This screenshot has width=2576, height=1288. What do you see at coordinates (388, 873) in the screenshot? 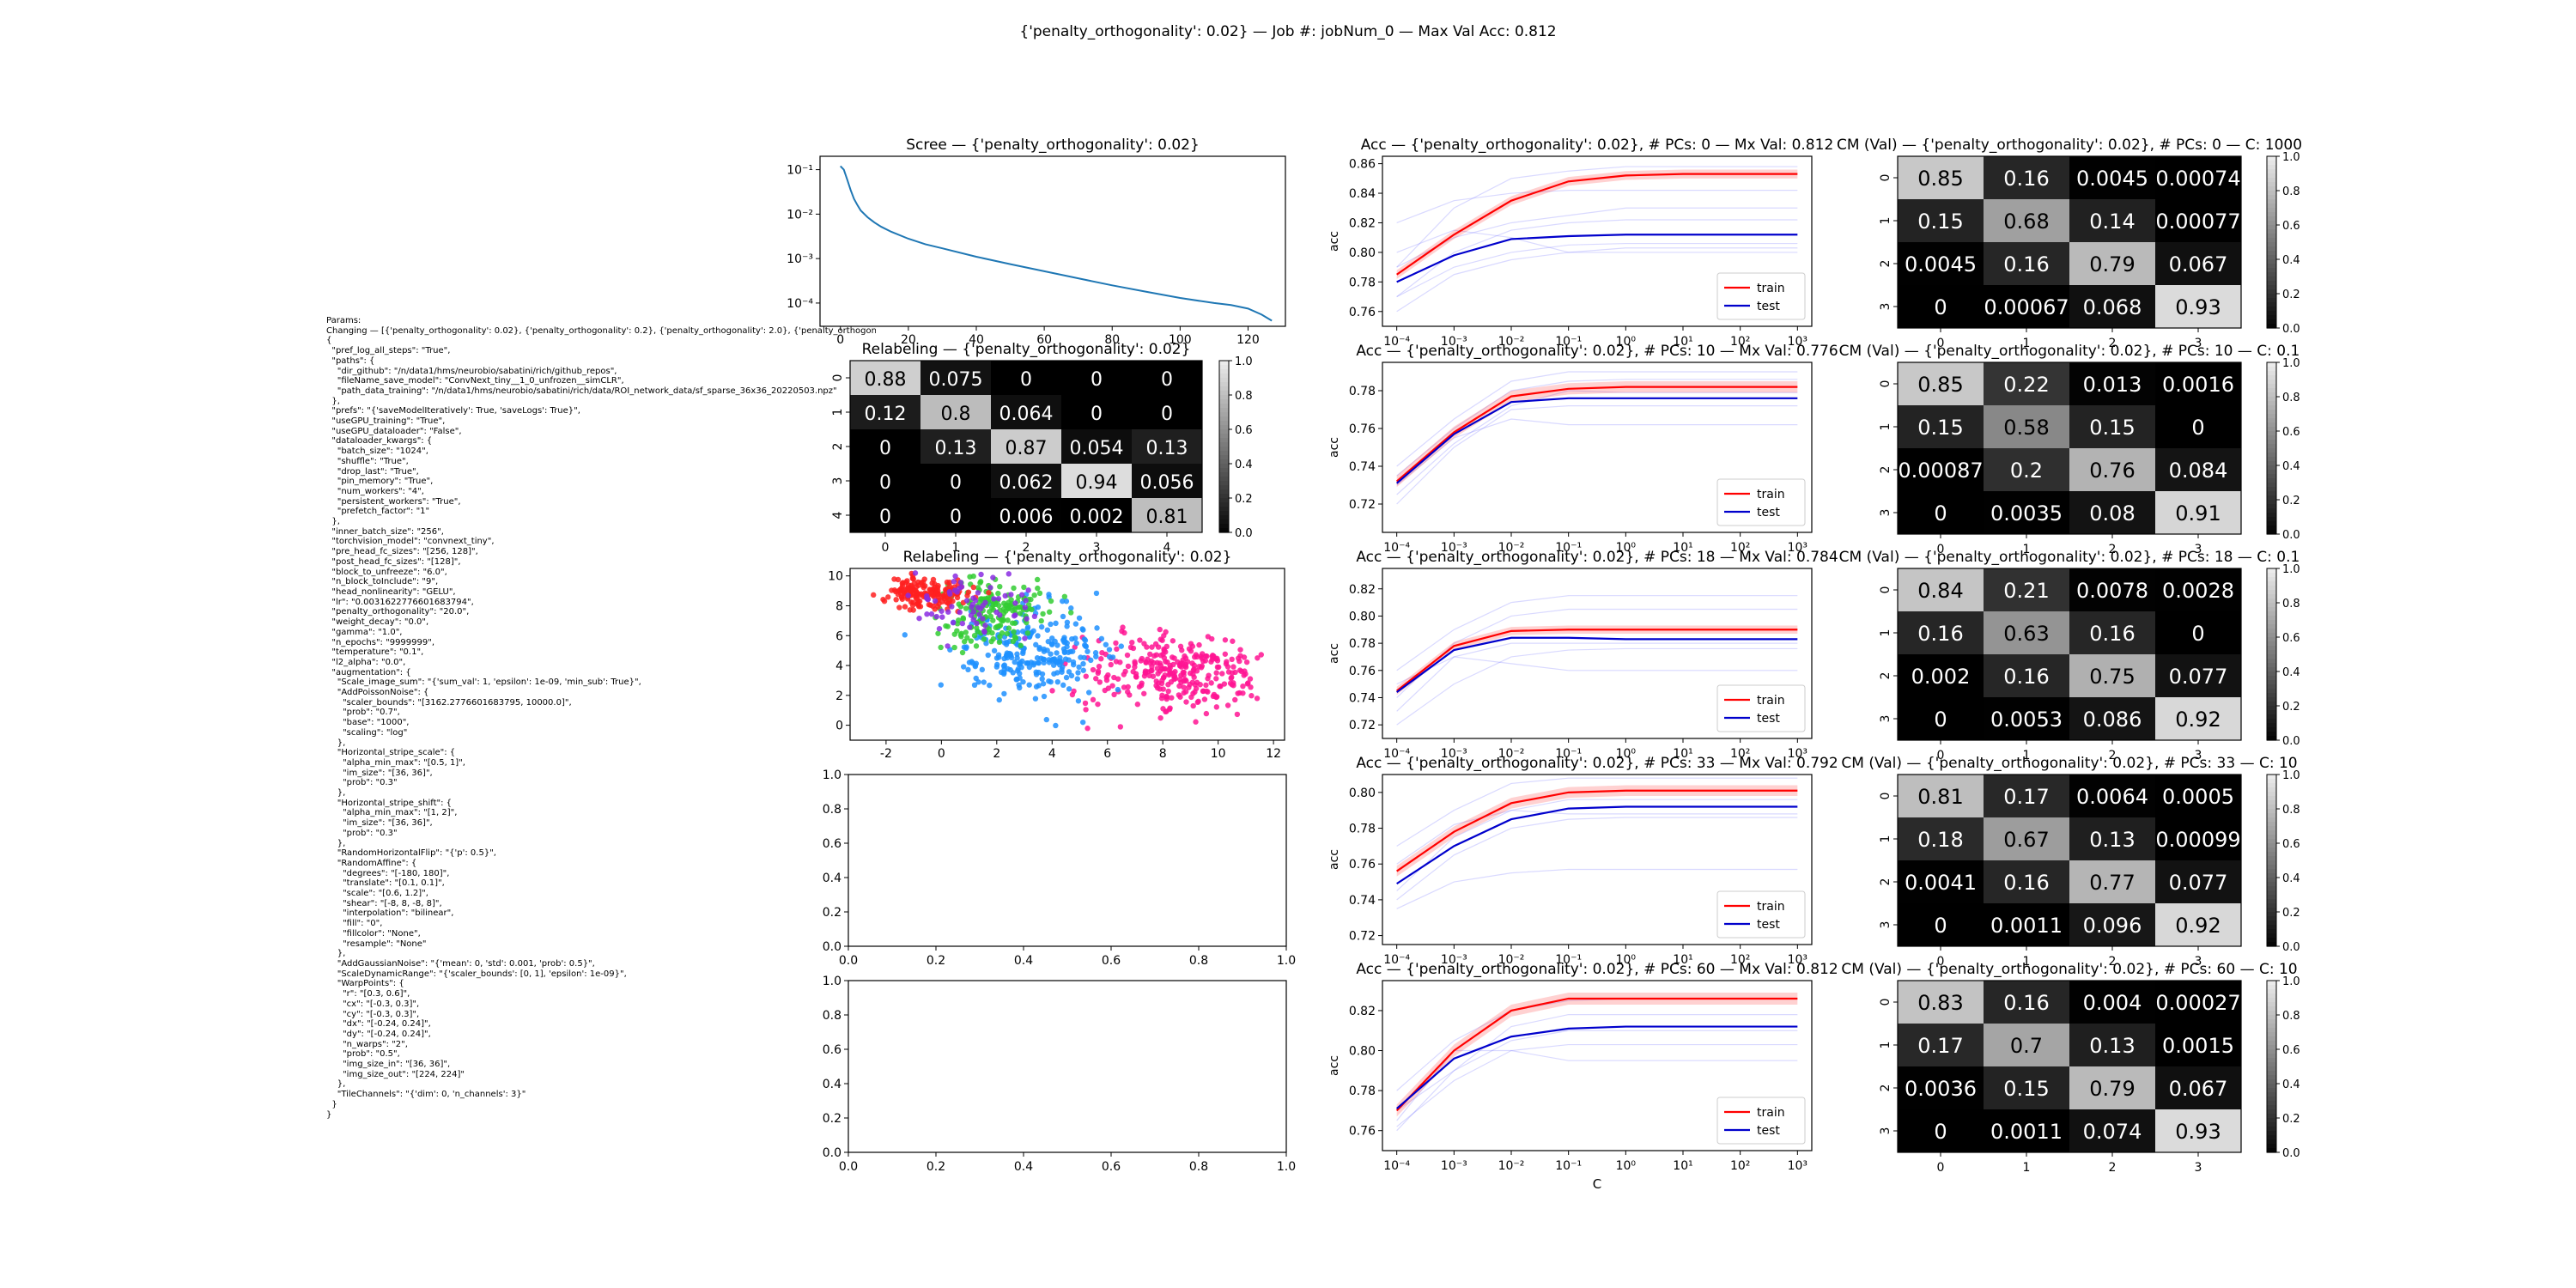
I see `params-line: "degrees": "[-180, 180]",` at bounding box center [388, 873].